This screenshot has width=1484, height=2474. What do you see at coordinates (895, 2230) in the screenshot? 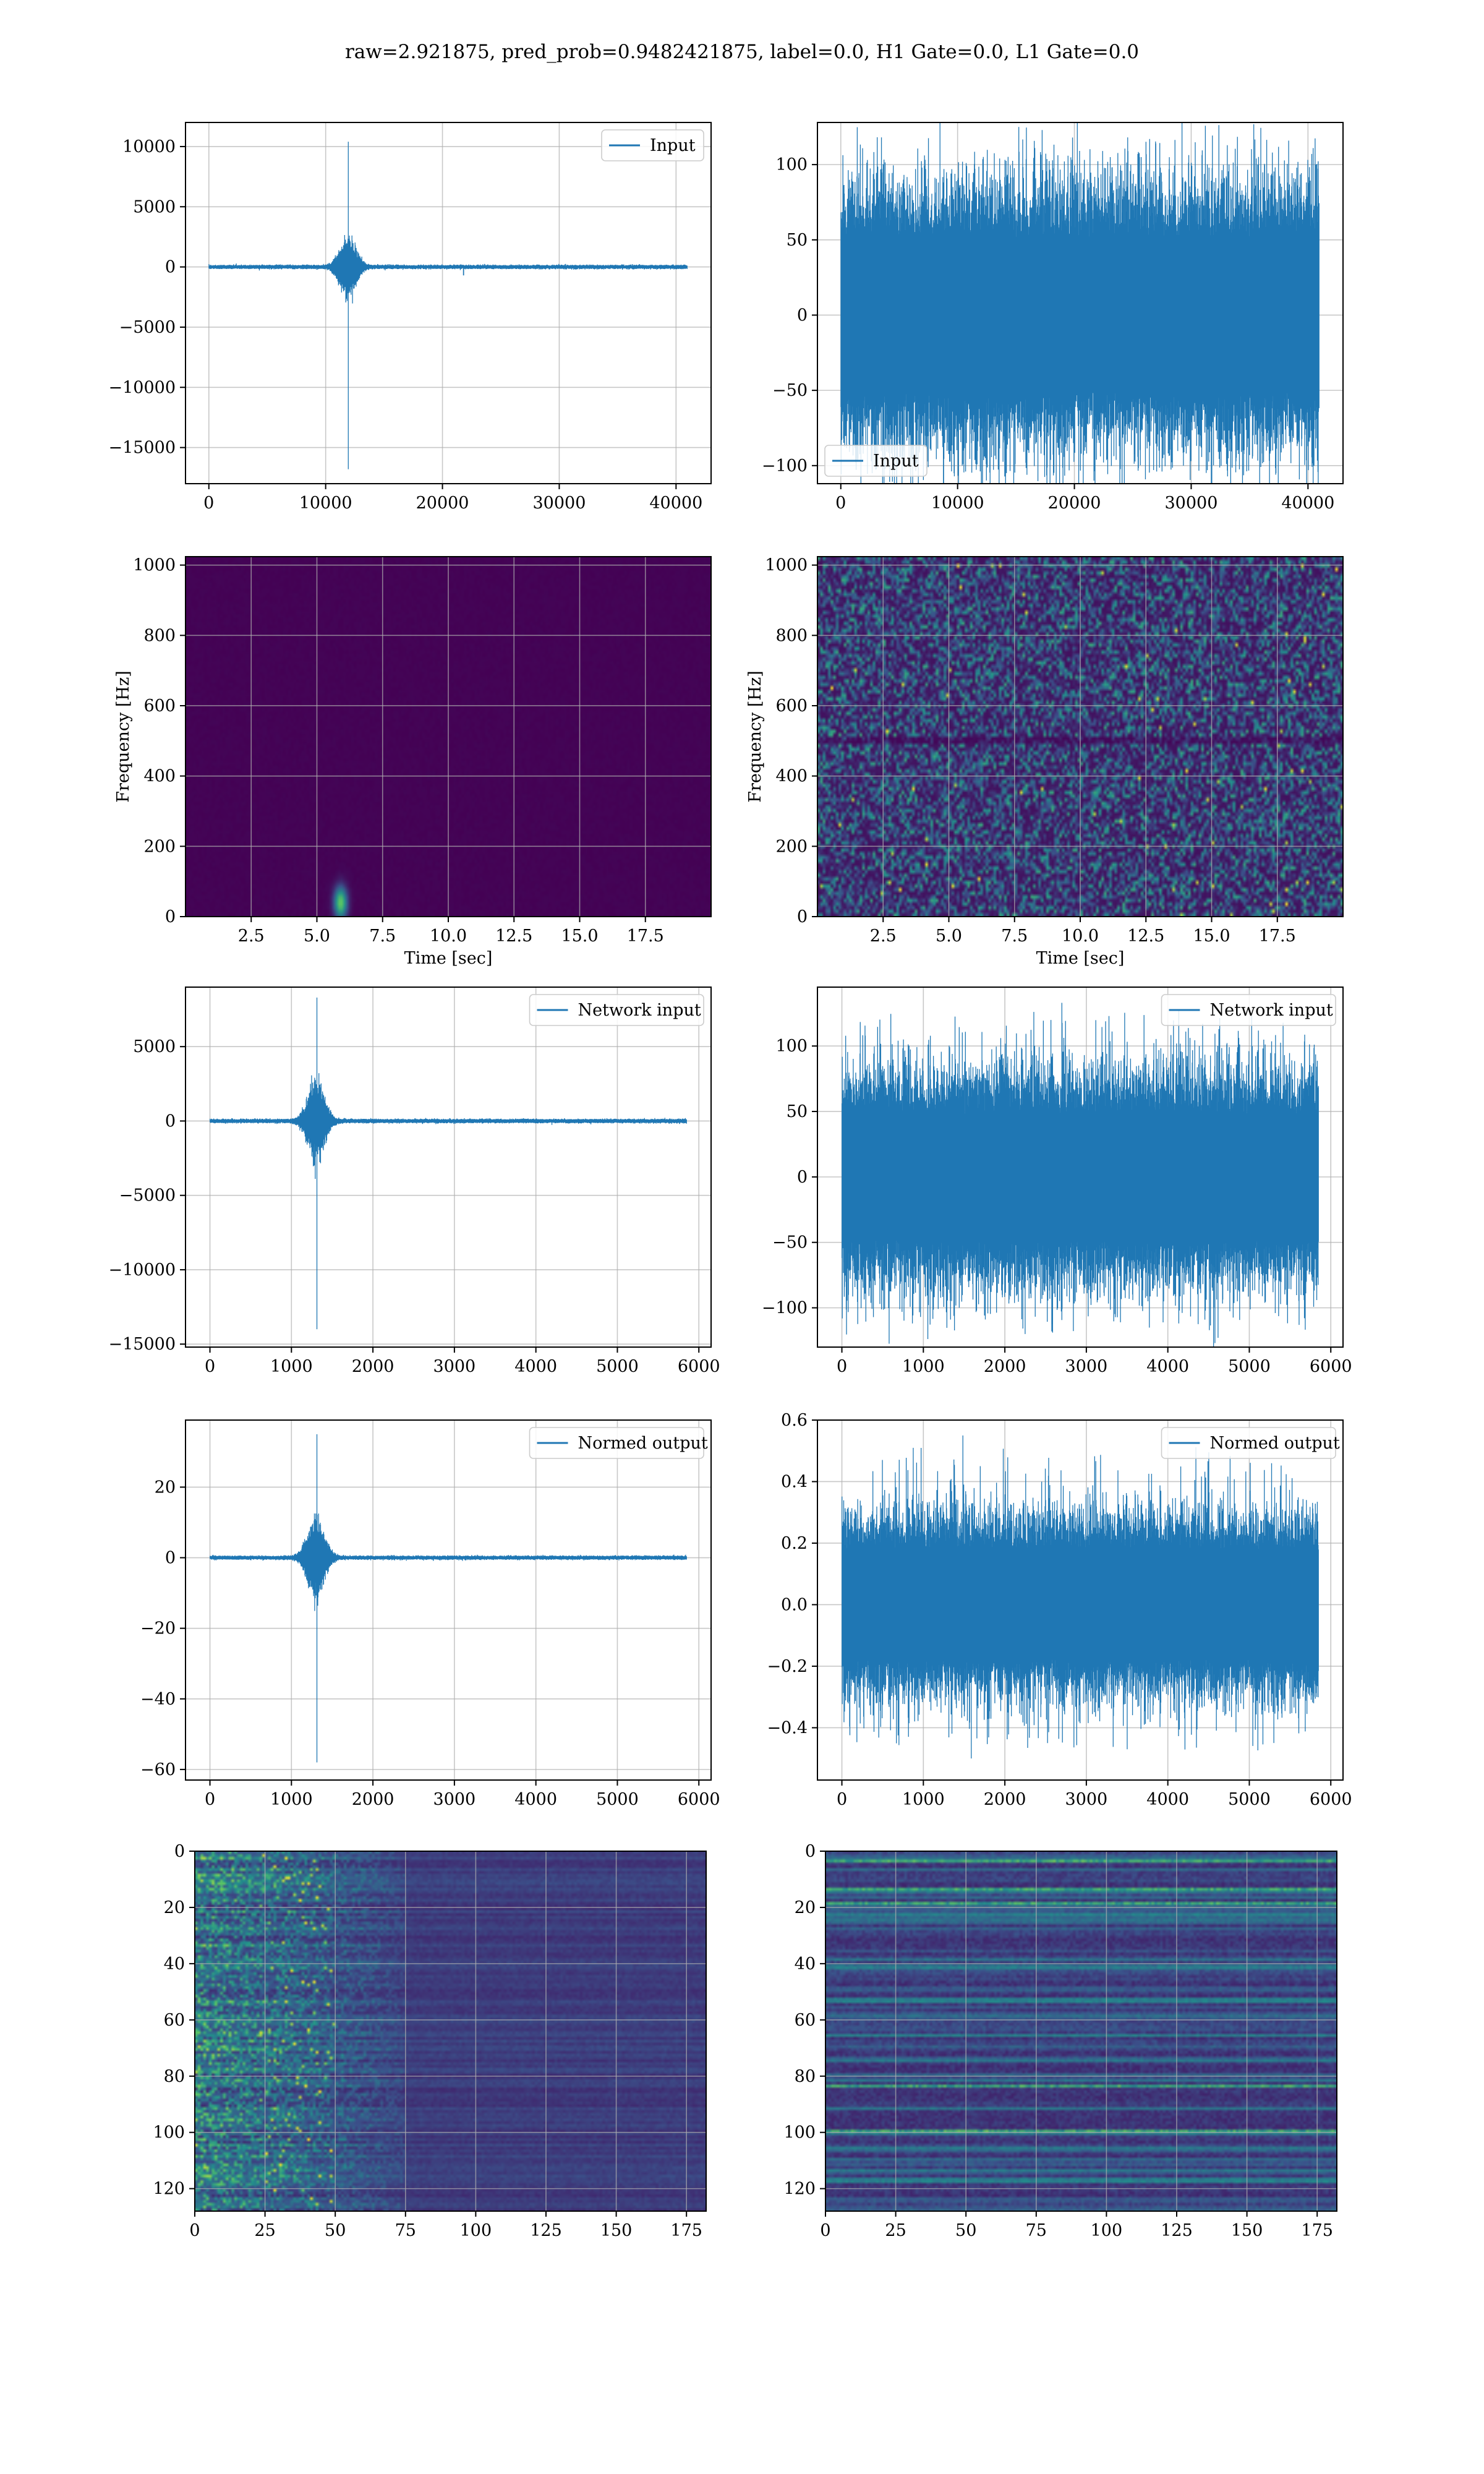
I see `x-tick-label: 25` at bounding box center [895, 2230].